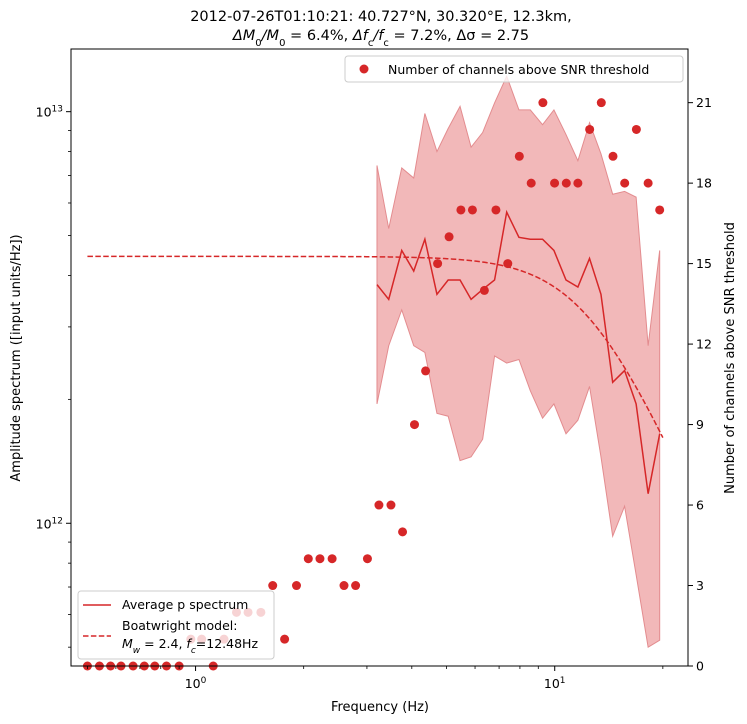 Image resolution: width=747 pixels, height=724 pixels. Describe the element at coordinates (185, 604) in the screenshot. I see `legend-spectrum-label: Average p spectrum` at that location.